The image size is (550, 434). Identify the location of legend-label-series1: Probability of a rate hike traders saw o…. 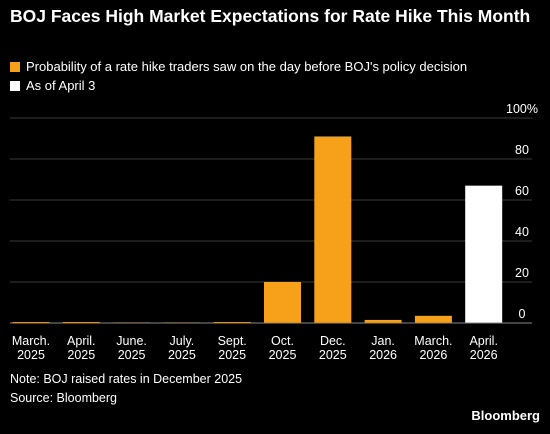
(247, 66).